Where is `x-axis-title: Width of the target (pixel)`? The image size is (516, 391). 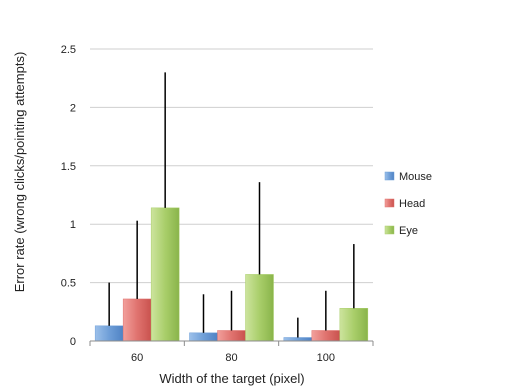 x-axis-title: Width of the target (pixel) is located at coordinates (231, 378).